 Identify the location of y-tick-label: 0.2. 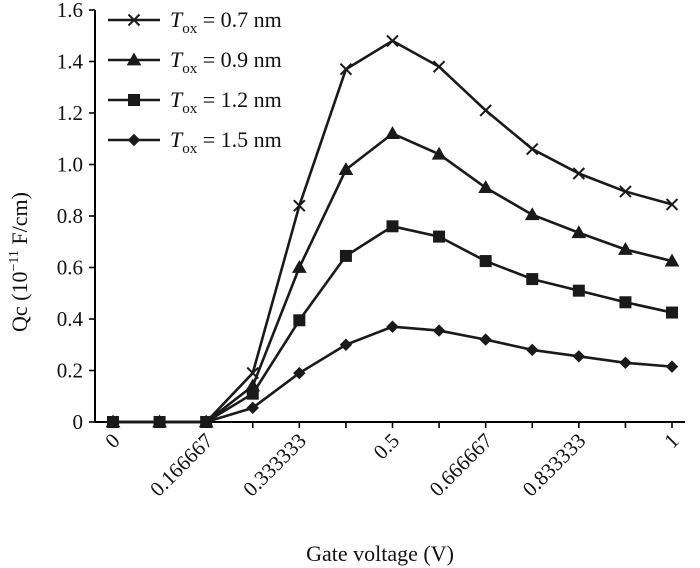
(70, 371).